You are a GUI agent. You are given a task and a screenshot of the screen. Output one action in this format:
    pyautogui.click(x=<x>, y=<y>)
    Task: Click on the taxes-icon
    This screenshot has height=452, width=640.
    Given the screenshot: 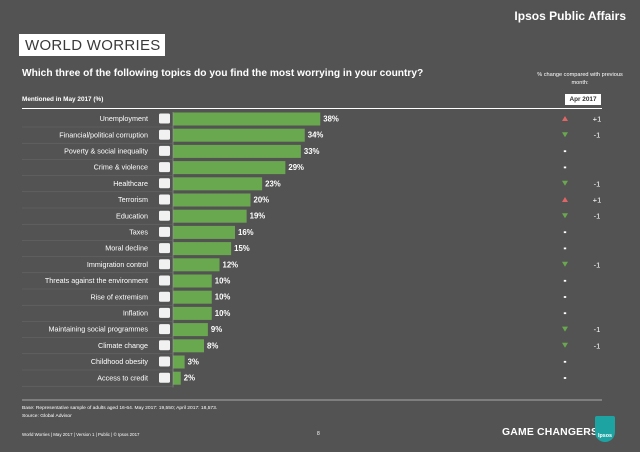 What is the action you would take?
    pyautogui.click(x=164, y=231)
    